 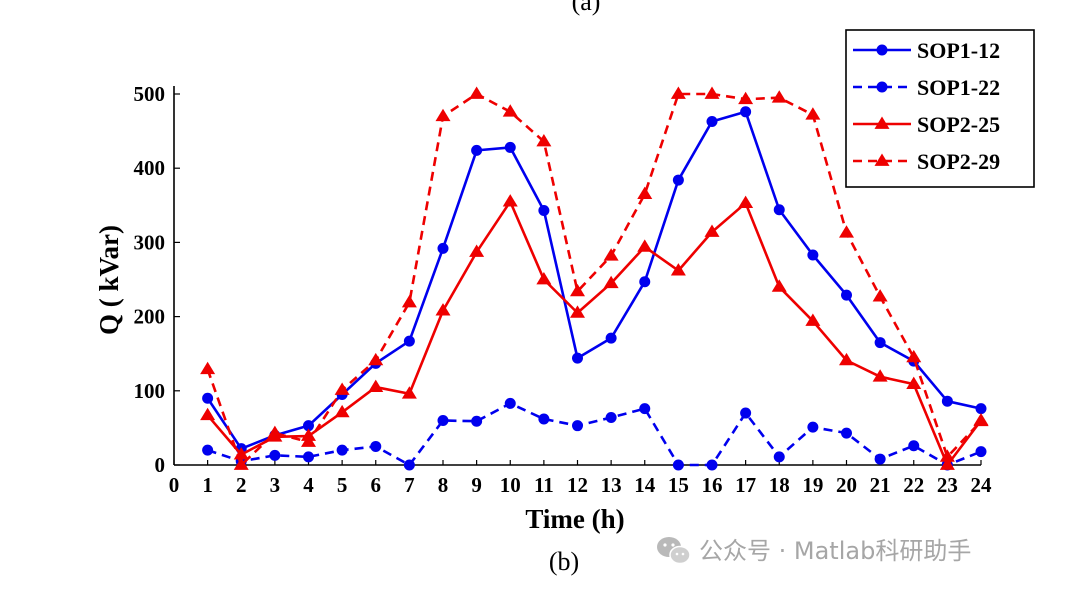 I want to click on x-tick-label: 8, so click(x=443, y=485).